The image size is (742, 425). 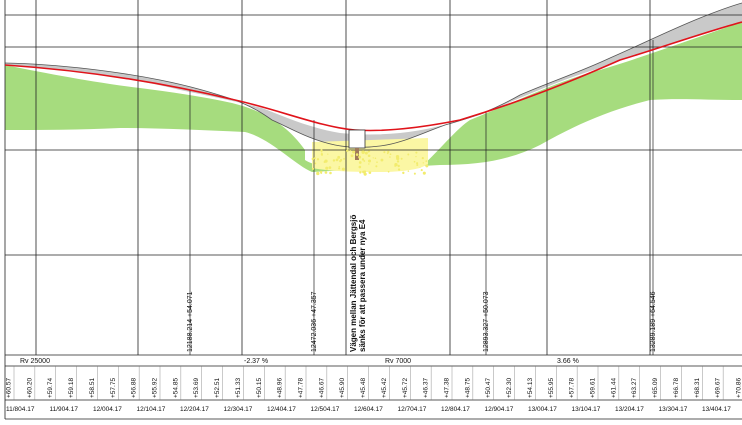 What do you see at coordinates (29, 388) in the screenshot?
I see `elevation-label: +60.20` at bounding box center [29, 388].